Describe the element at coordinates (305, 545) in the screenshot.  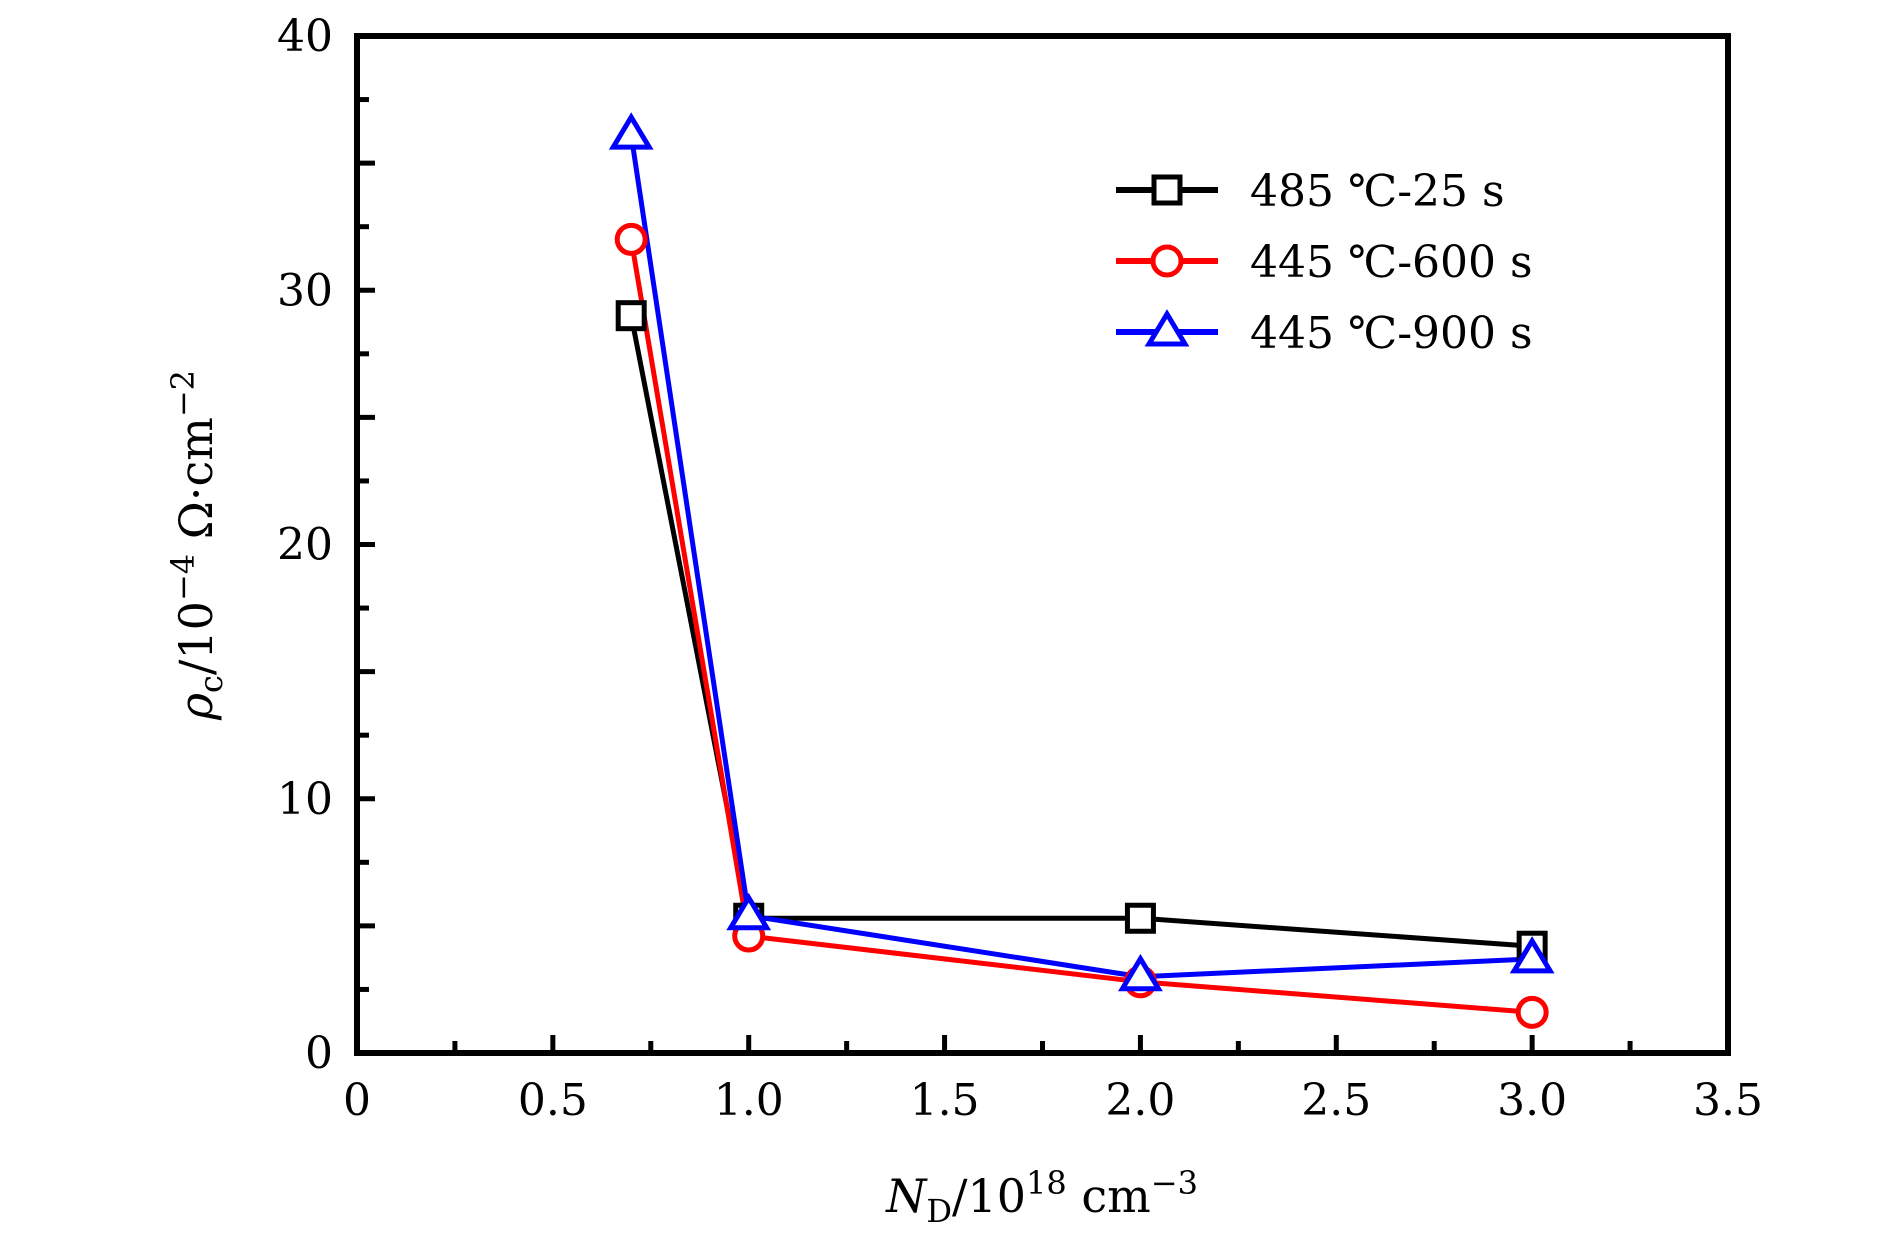
I see `y-tick-label: 20` at that location.